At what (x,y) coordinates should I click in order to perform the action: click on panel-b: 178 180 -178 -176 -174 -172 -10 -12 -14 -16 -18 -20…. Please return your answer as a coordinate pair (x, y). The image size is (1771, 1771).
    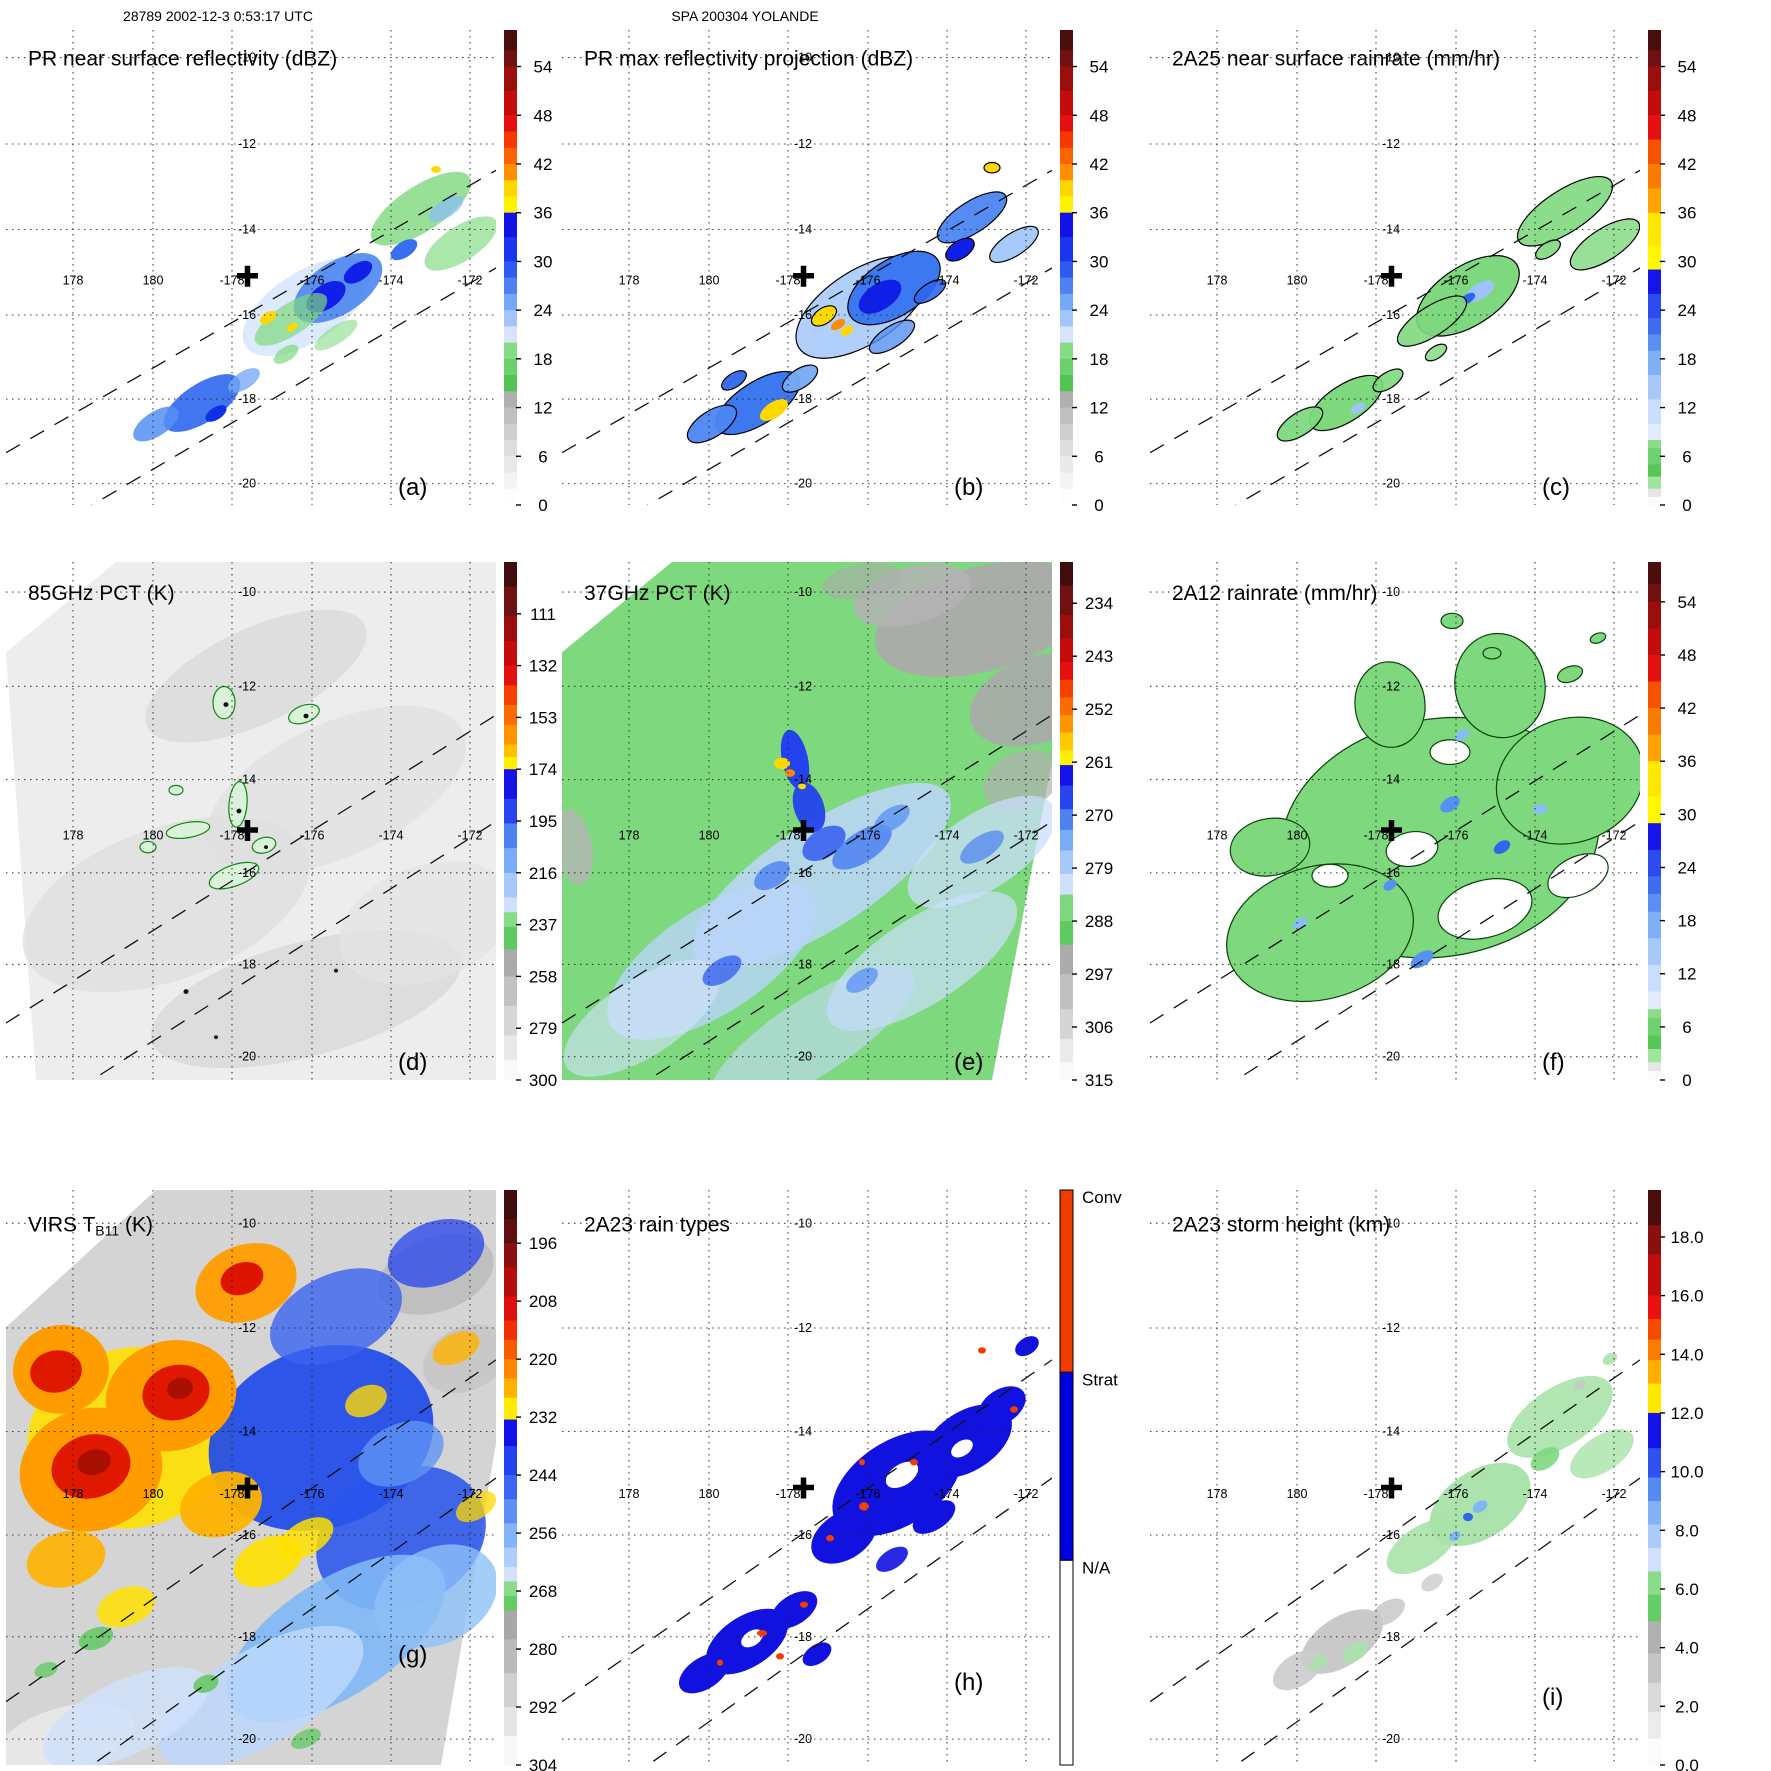
    Looking at the image, I should click on (843, 272).